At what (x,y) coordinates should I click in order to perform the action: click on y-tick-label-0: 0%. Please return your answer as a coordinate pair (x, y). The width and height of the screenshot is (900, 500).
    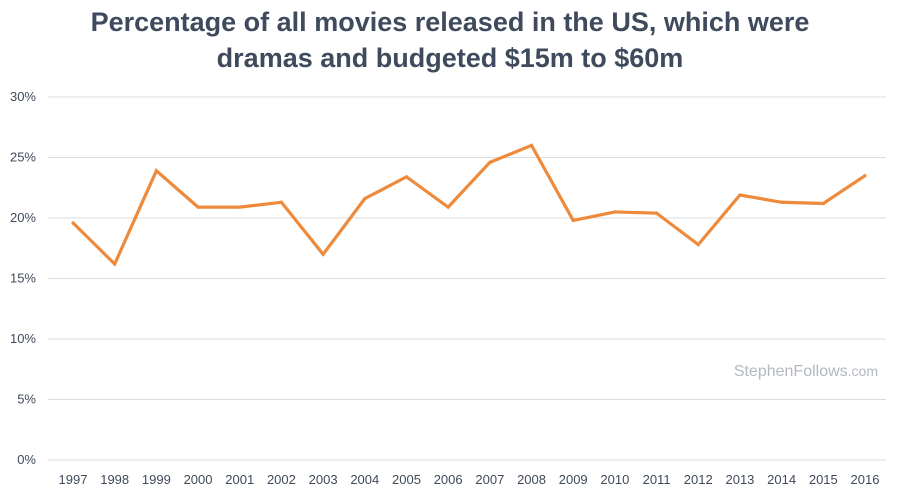
    Looking at the image, I should click on (26, 459).